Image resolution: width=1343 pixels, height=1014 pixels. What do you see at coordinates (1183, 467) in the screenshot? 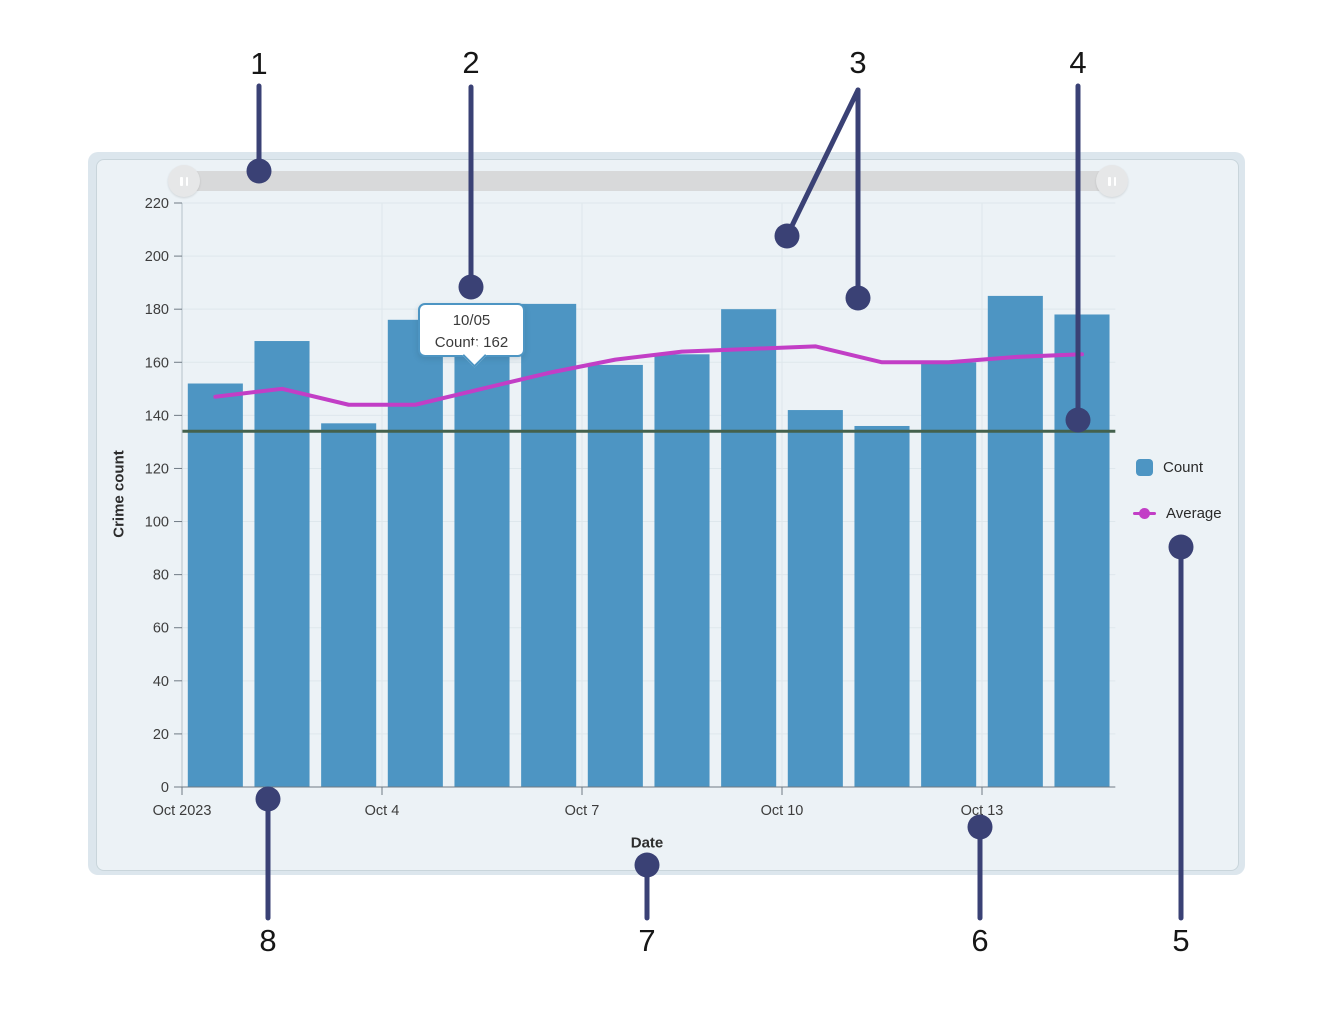
I see `legend-label-count: Count` at bounding box center [1183, 467].